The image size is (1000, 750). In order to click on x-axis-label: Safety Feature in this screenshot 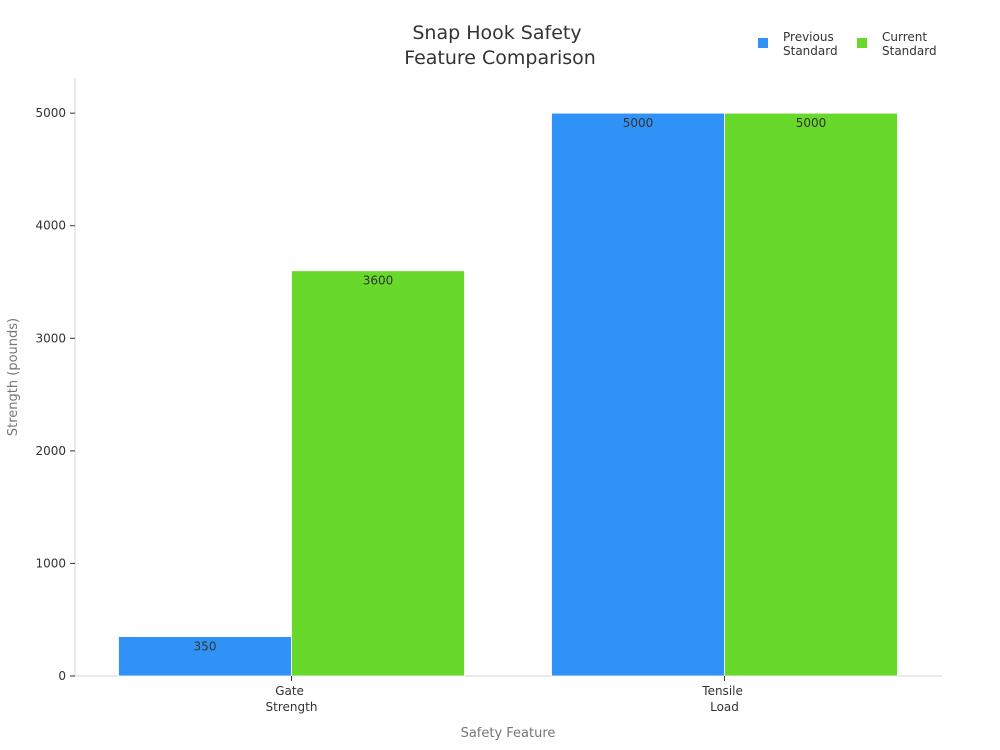, I will do `click(508, 733)`.